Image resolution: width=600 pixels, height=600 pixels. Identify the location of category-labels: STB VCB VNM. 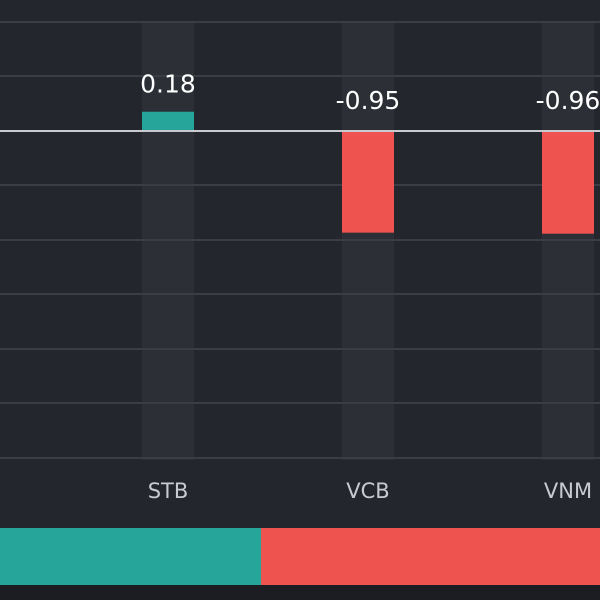
(370, 491).